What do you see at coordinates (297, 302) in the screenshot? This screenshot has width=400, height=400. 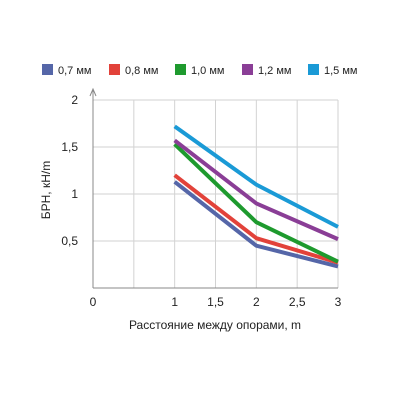 I see `x-tick-label: 2,5` at bounding box center [297, 302].